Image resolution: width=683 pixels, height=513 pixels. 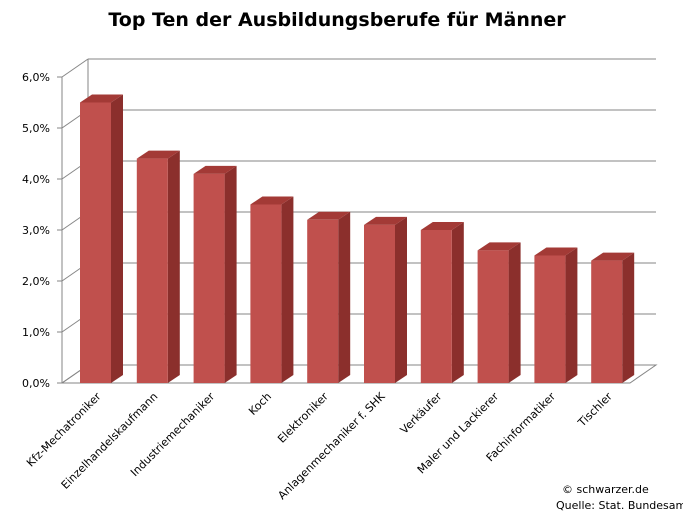 I want to click on x-tick-label: Verkäufer, so click(x=421, y=413).